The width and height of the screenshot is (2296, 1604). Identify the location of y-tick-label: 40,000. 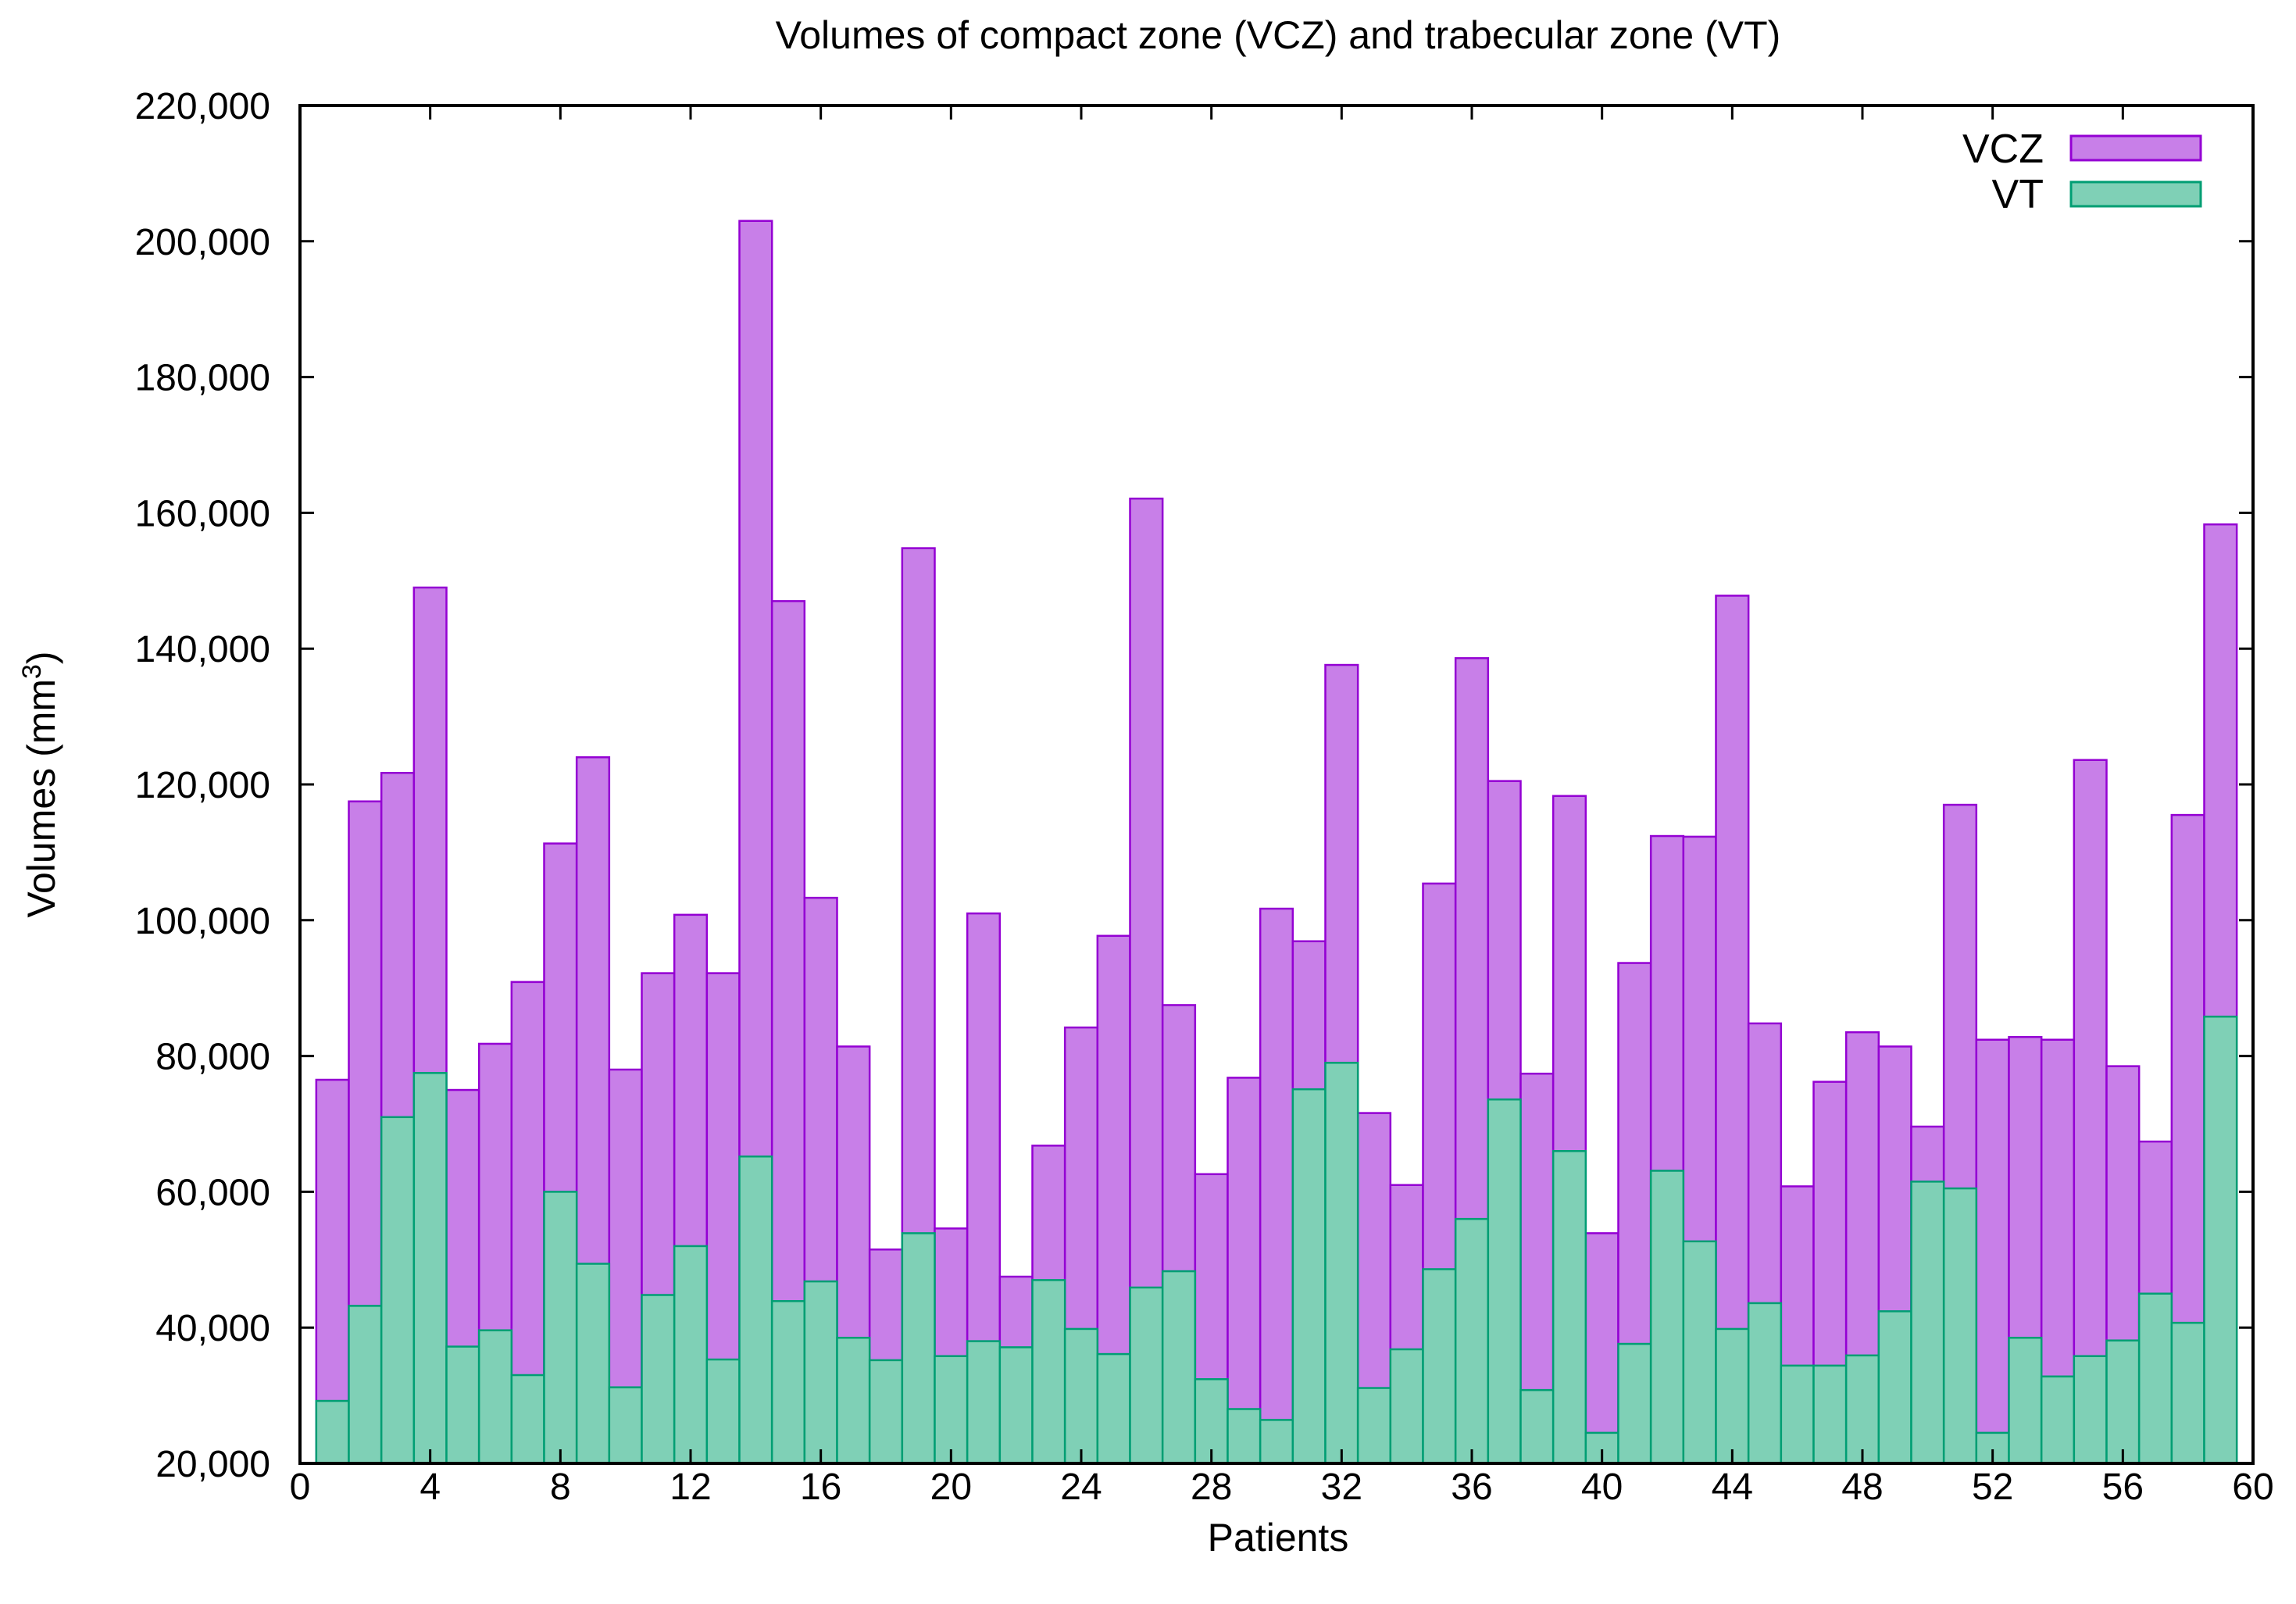
(212, 1328).